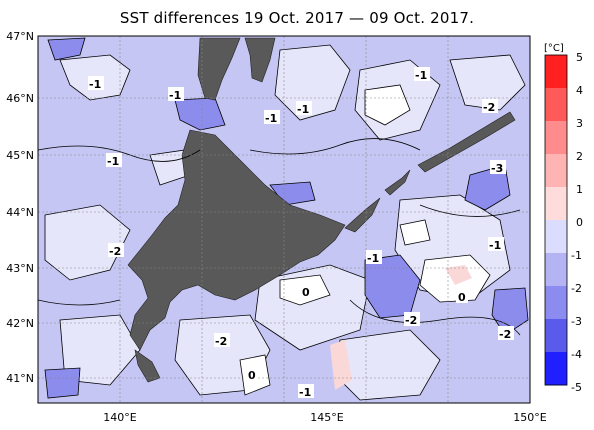 This screenshot has height=430, width=594. Describe the element at coordinates (20, 155) in the screenshot. I see `lat-label: 45°N` at that location.